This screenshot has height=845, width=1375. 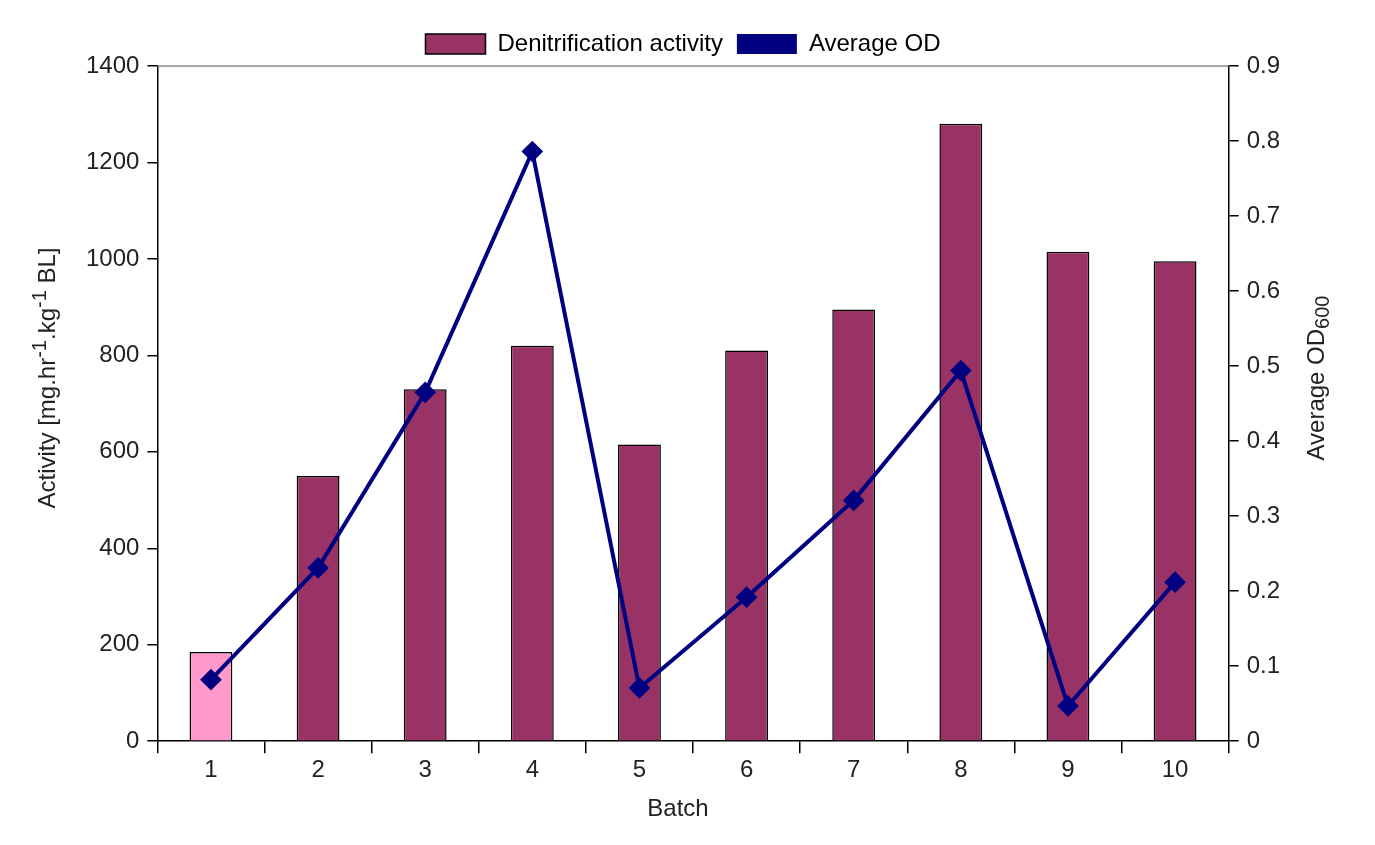 What do you see at coordinates (639, 769) in the screenshot?
I see `x-tick-label: 5` at bounding box center [639, 769].